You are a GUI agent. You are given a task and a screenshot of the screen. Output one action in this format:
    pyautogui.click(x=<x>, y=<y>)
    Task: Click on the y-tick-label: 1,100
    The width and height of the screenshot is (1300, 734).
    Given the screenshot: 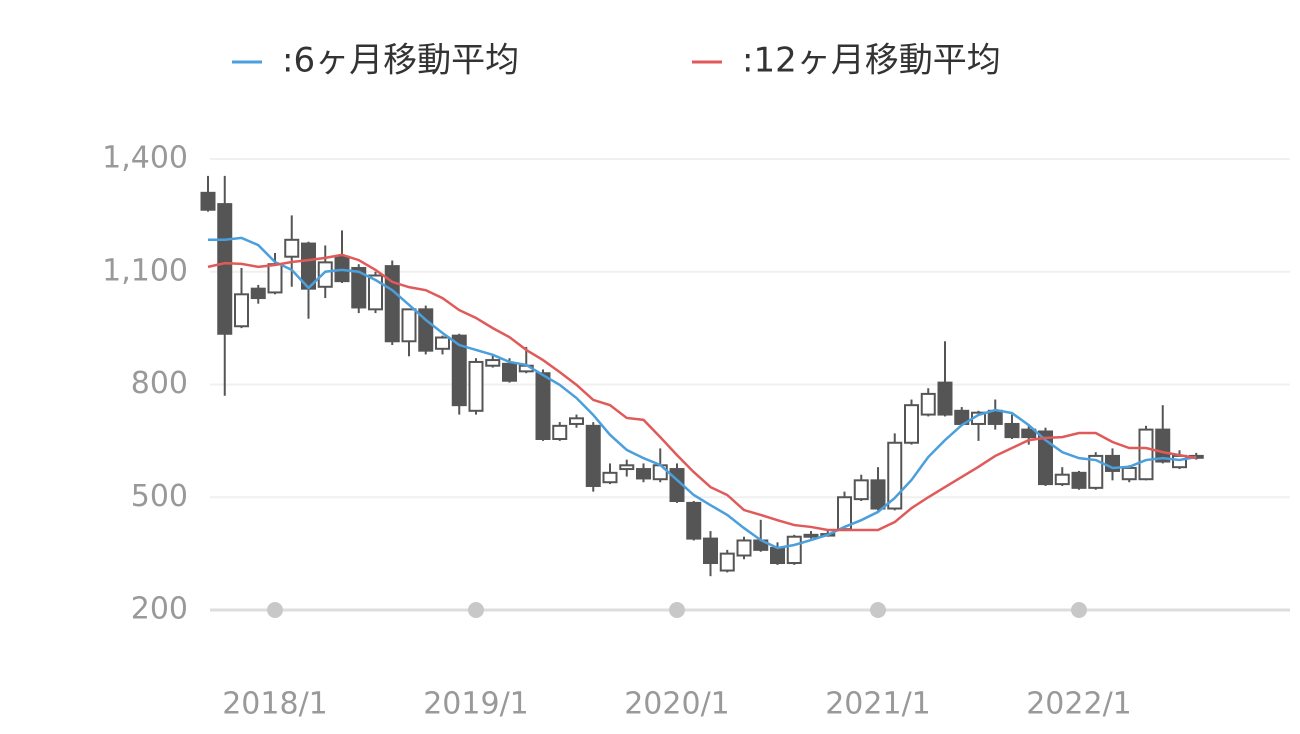 What is the action you would take?
    pyautogui.click(x=145, y=270)
    